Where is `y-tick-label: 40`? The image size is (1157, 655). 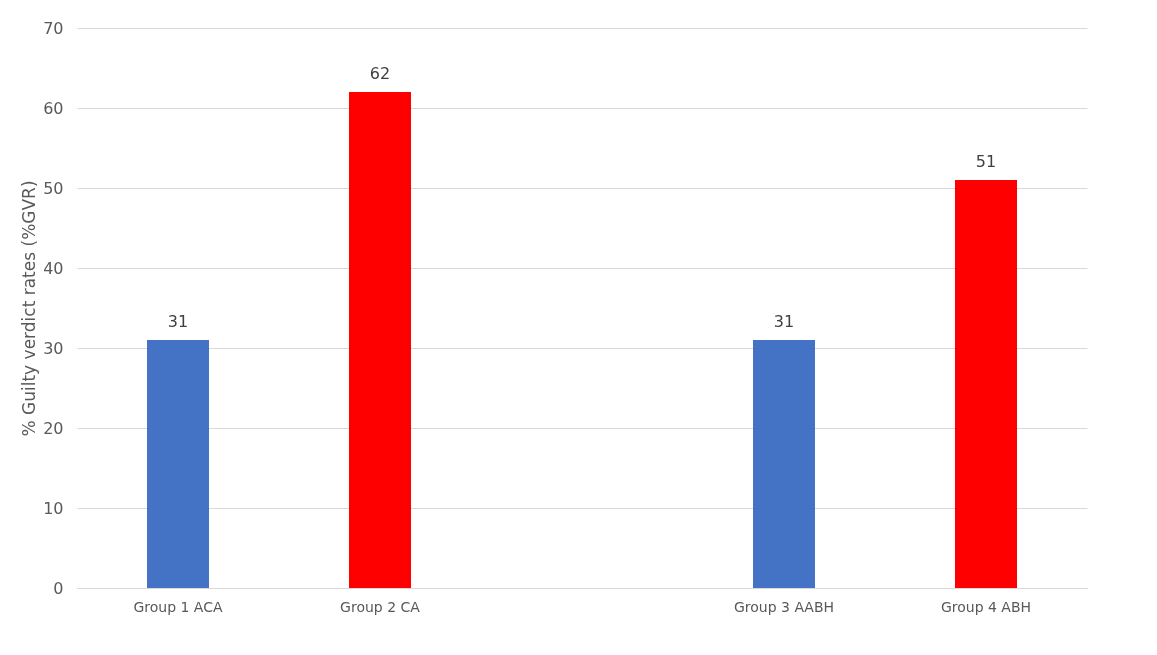
y-tick-label: 40 is located at coordinates (53, 268).